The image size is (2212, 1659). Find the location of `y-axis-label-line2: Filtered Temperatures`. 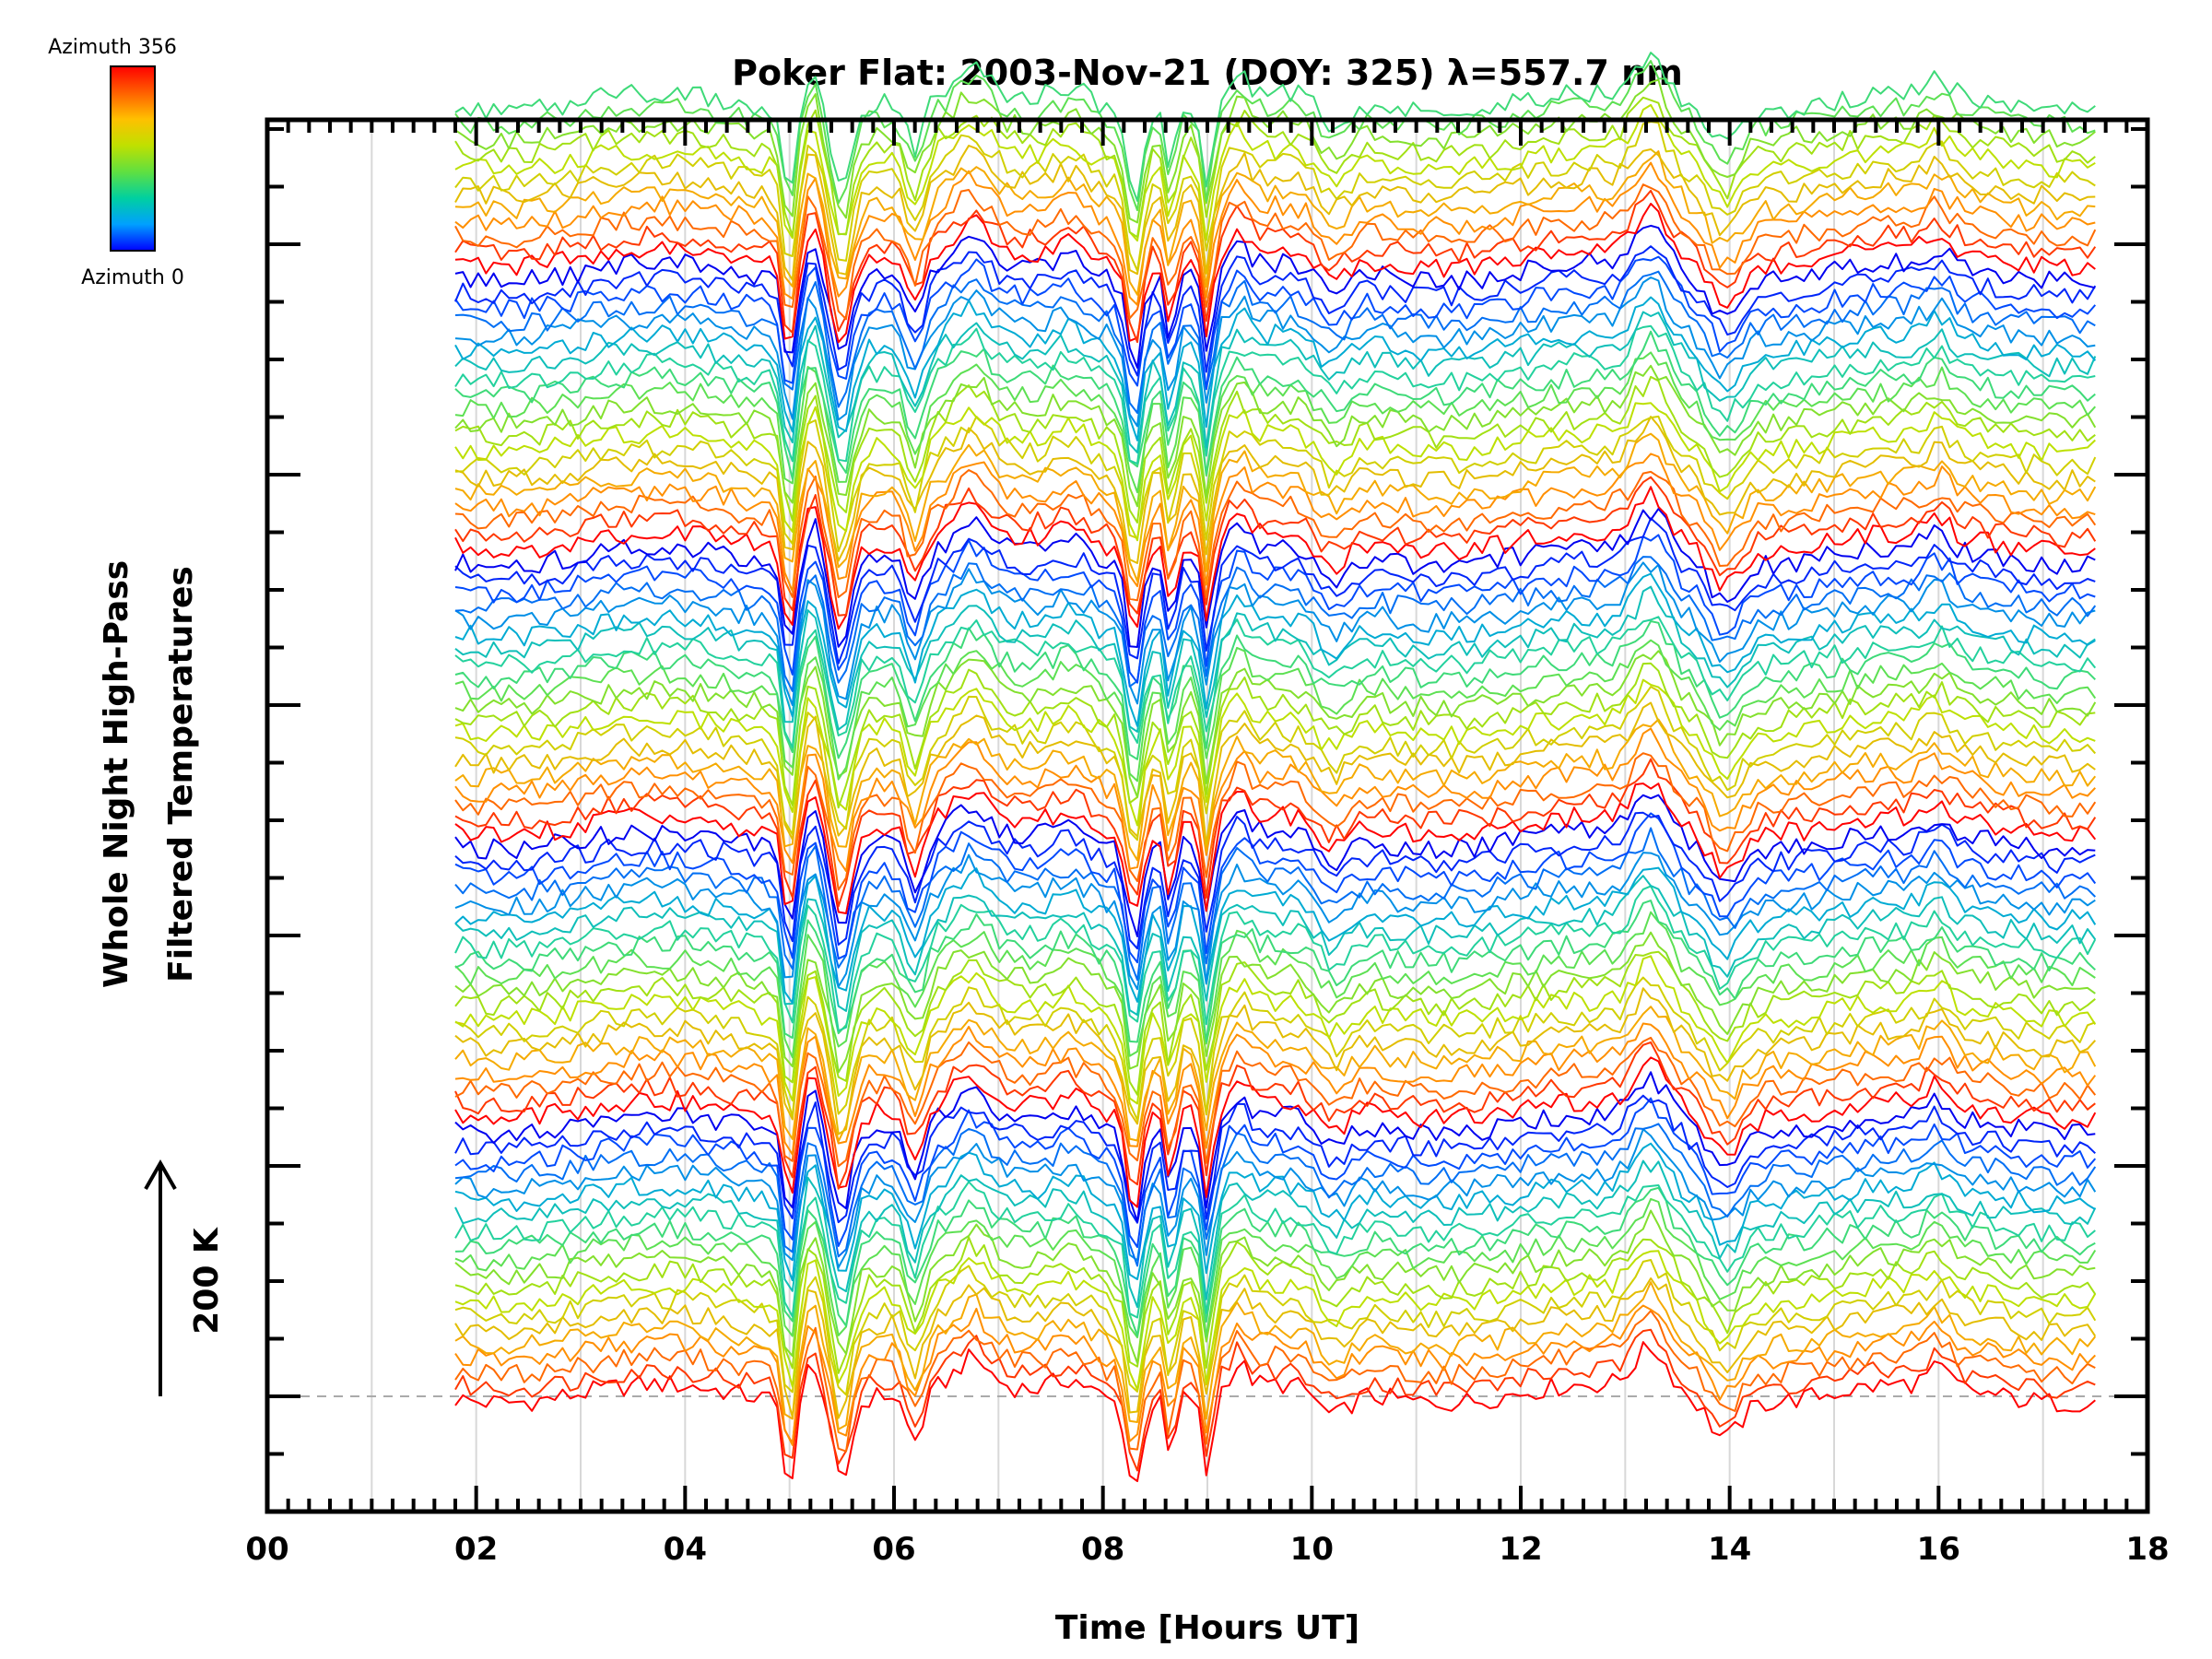

y-axis-label-line2: Filtered Temperatures is located at coordinates (181, 774).